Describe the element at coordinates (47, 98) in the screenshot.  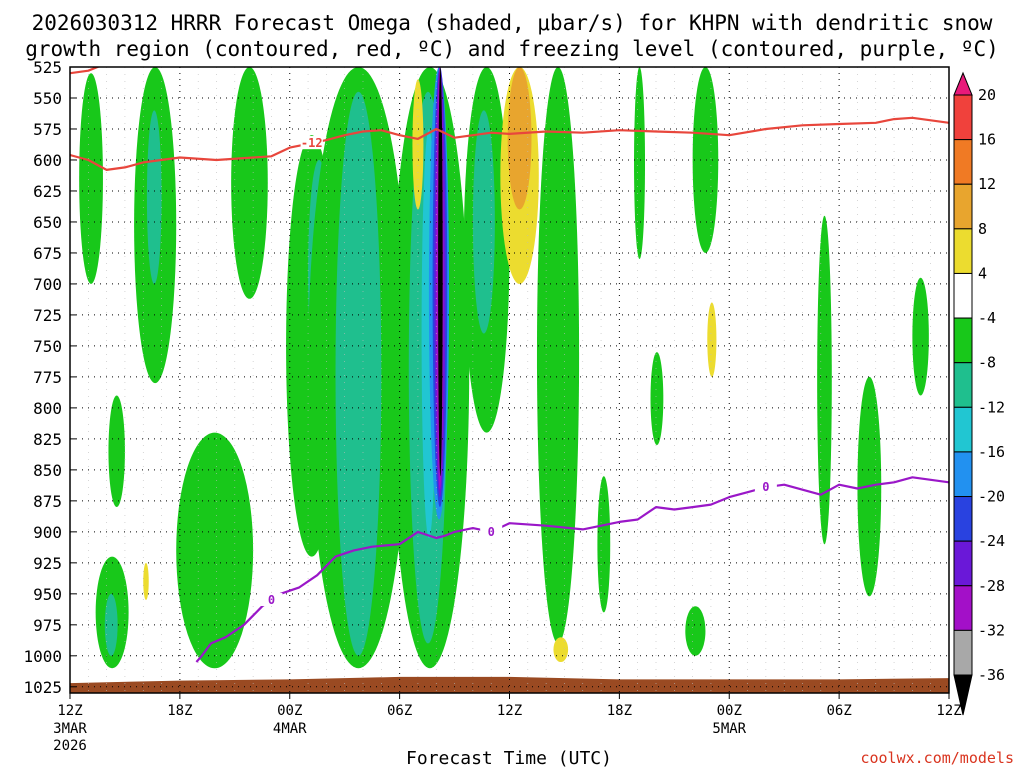
I see `y-tick-label: 550` at that location.